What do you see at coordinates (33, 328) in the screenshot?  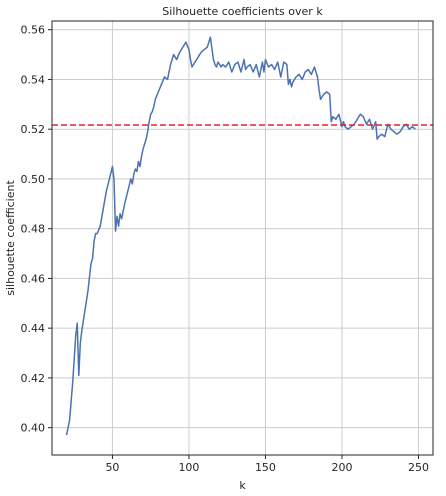 I see `y-tick-label: 0.44` at bounding box center [33, 328].